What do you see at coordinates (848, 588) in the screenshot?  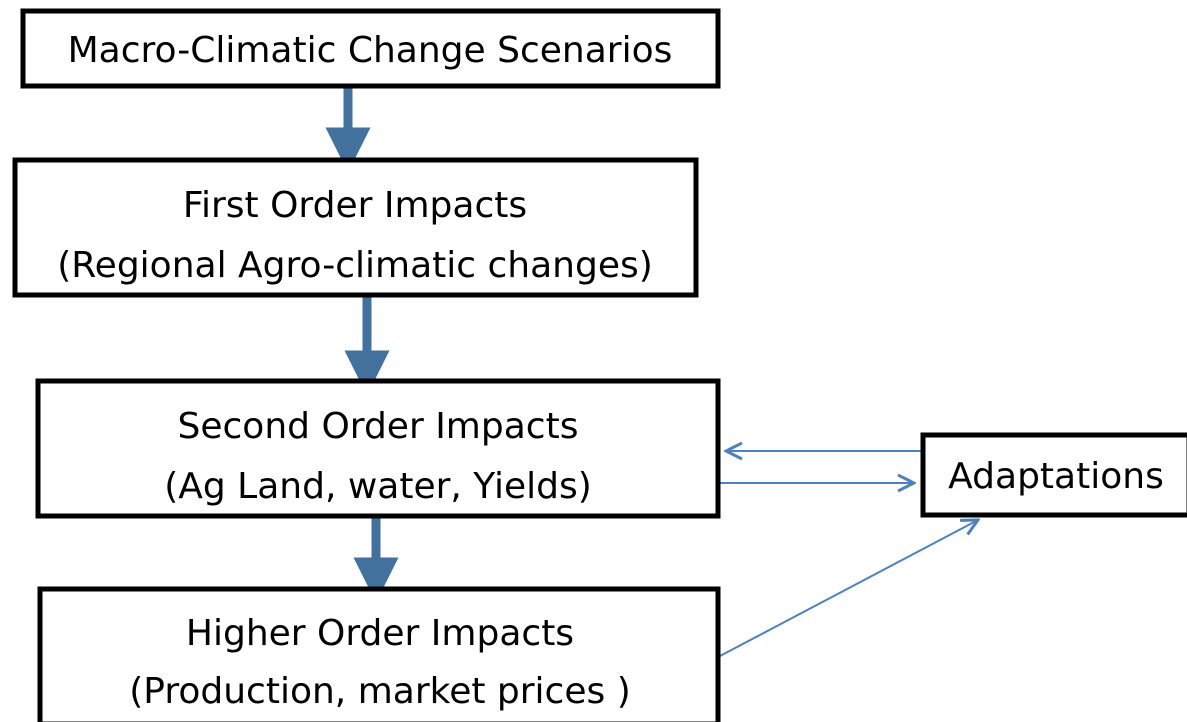 I see `arrow` at bounding box center [848, 588].